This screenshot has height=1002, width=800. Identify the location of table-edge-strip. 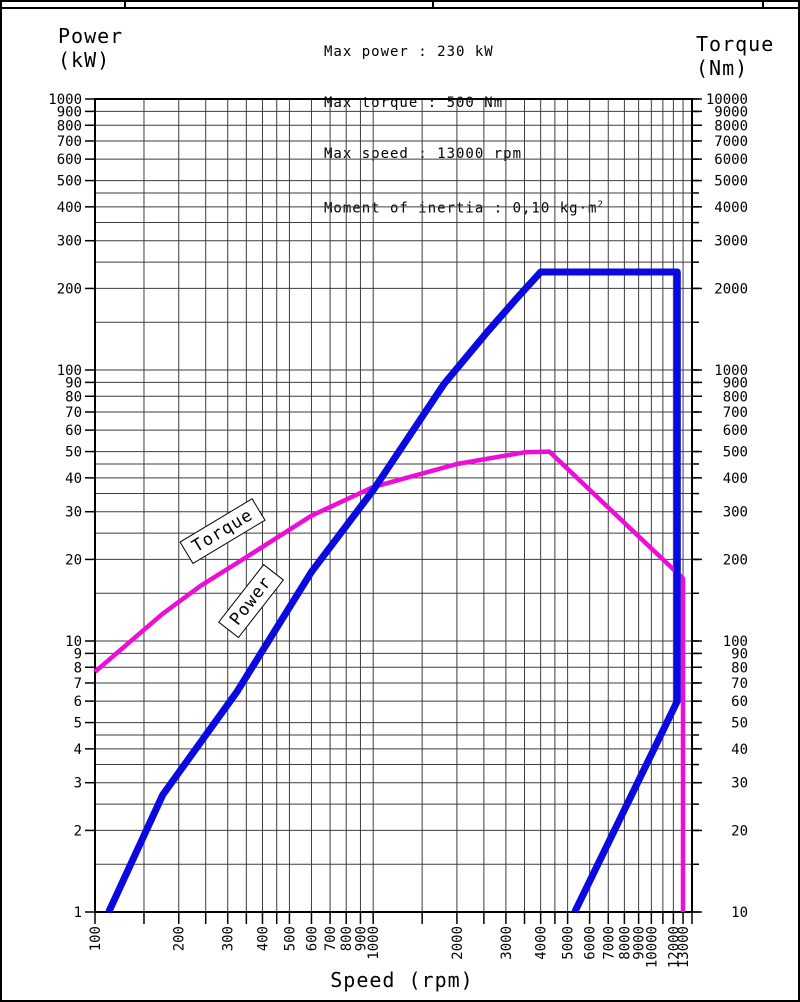
(400, 5).